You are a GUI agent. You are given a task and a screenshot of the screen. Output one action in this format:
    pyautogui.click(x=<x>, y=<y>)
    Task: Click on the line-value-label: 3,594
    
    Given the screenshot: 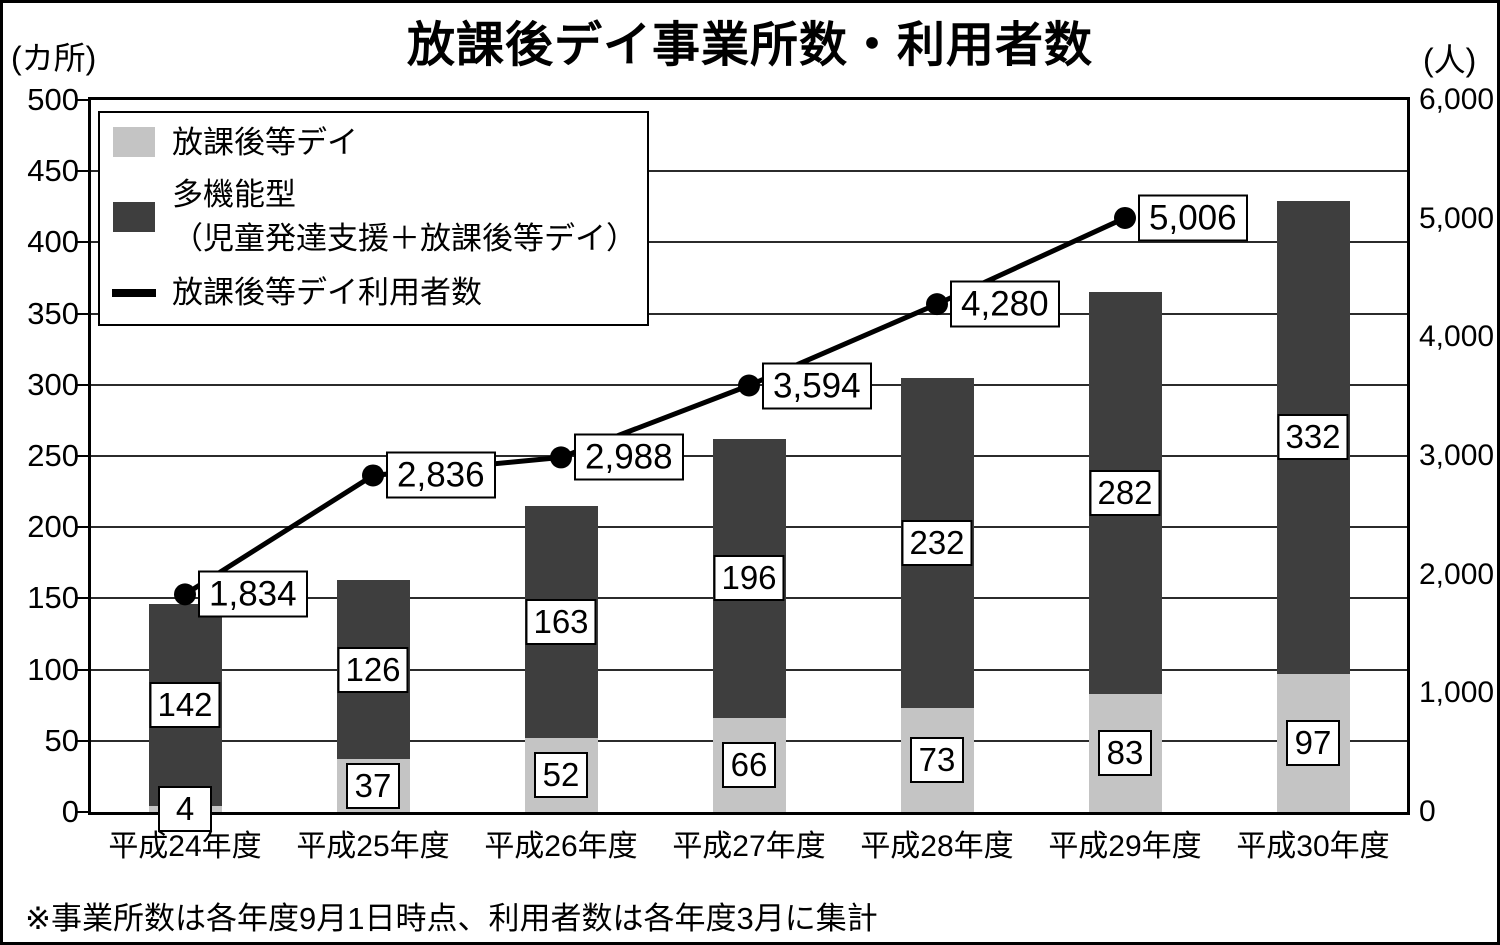 What is the action you would take?
    pyautogui.click(x=817, y=385)
    